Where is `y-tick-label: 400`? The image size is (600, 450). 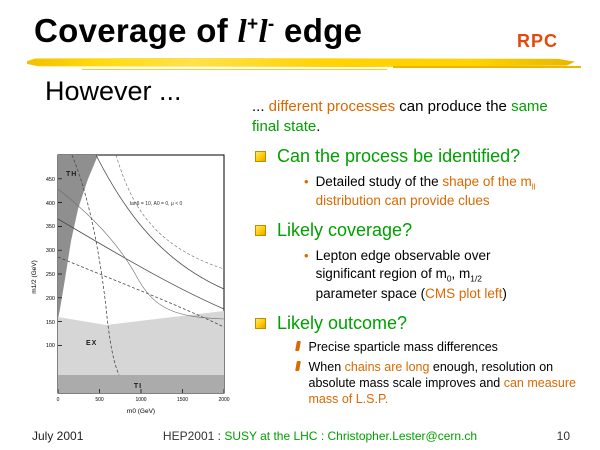 y-tick-label: 400 is located at coordinates (50, 204).